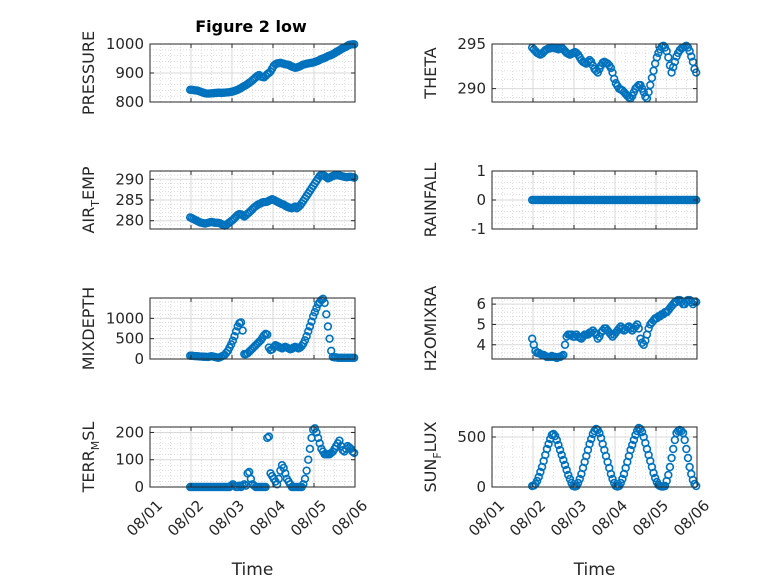 The width and height of the screenshot is (778, 583). I want to click on y-axis-label: RAINFALL, so click(430, 200).